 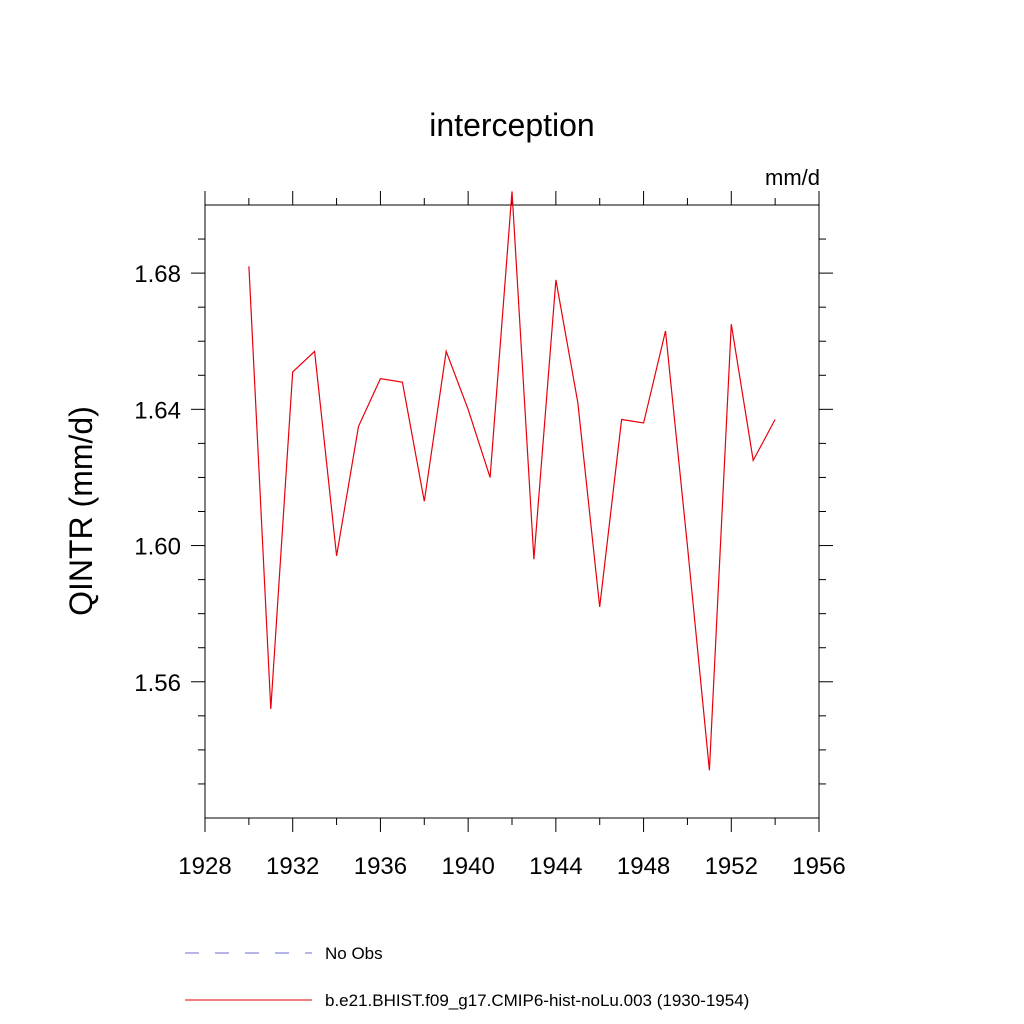 What do you see at coordinates (354, 953) in the screenshot?
I see `legend-label: No Obs` at bounding box center [354, 953].